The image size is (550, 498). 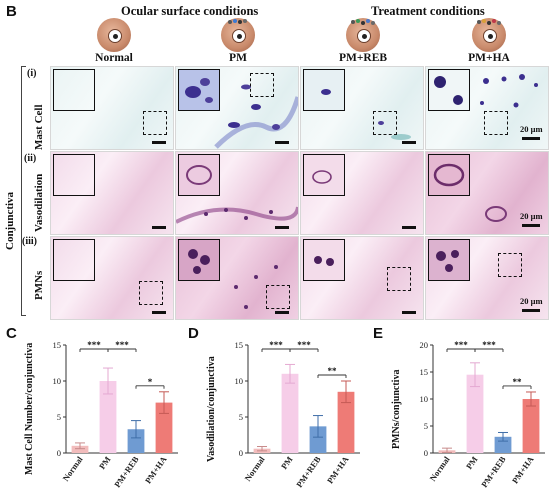 What do you see at coordinates (237, 193) in the screenshot?
I see `micrograph-vaso-pm` at bounding box center [237, 193].